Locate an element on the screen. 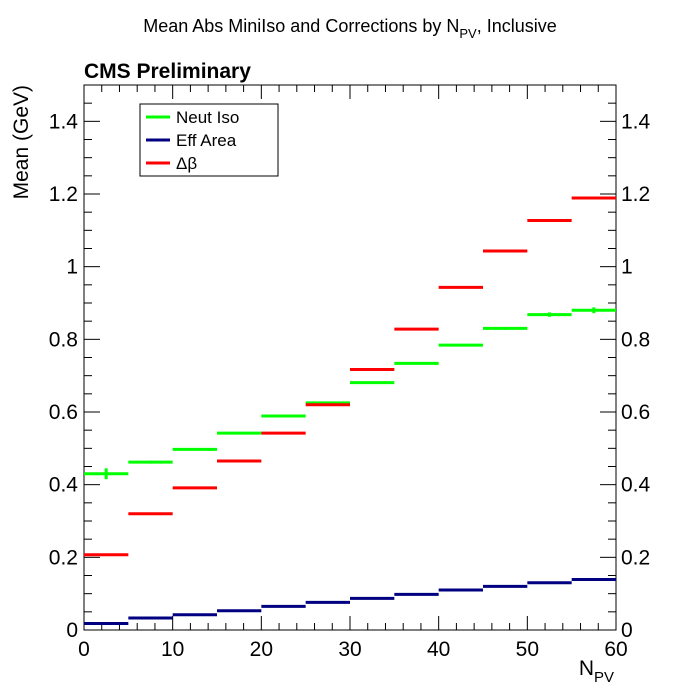 The width and height of the screenshot is (700, 700). chart-title-subscript: PV is located at coordinates (468, 33).